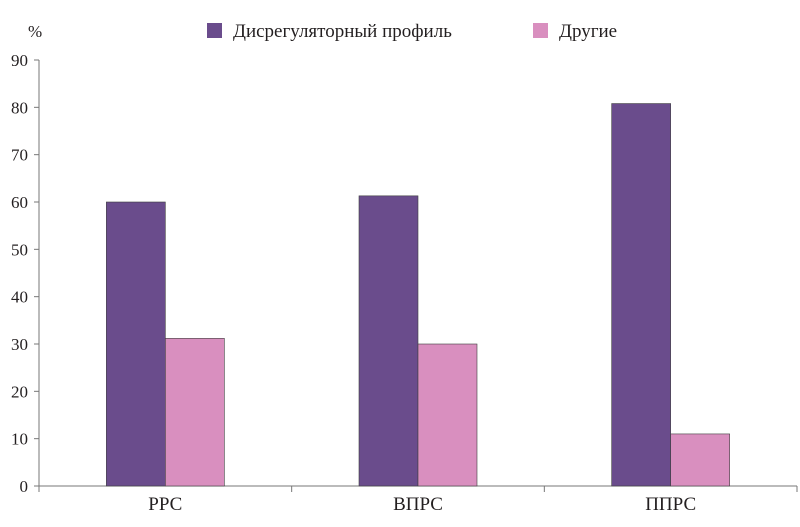 The height and width of the screenshot is (527, 800). What do you see at coordinates (670, 504) in the screenshot?
I see `x-tick-label: ППРС` at bounding box center [670, 504].